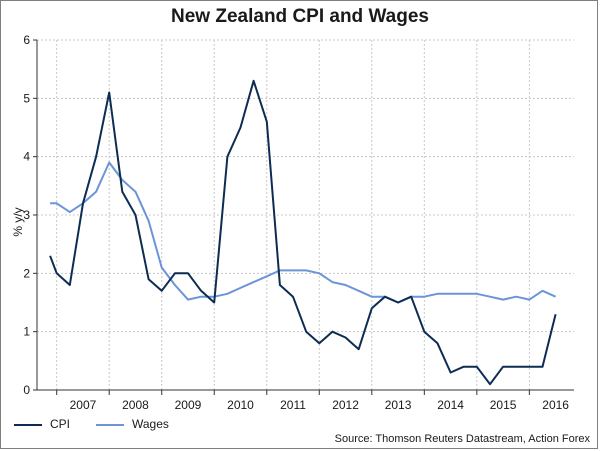 This screenshot has width=600, height=451. What do you see at coordinates (240, 405) in the screenshot?
I see `x-tick-label: 2010` at bounding box center [240, 405].